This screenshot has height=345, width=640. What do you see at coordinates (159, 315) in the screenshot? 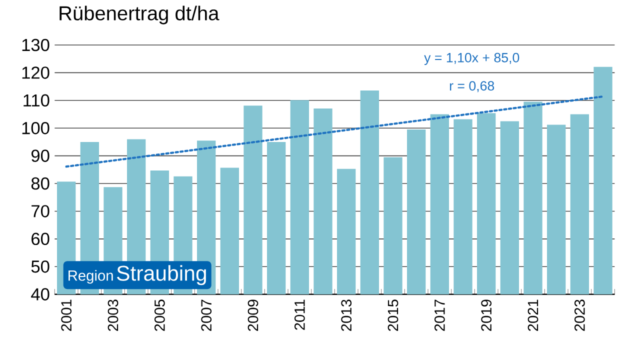
I see `x-tick-label: 2005` at bounding box center [159, 315].